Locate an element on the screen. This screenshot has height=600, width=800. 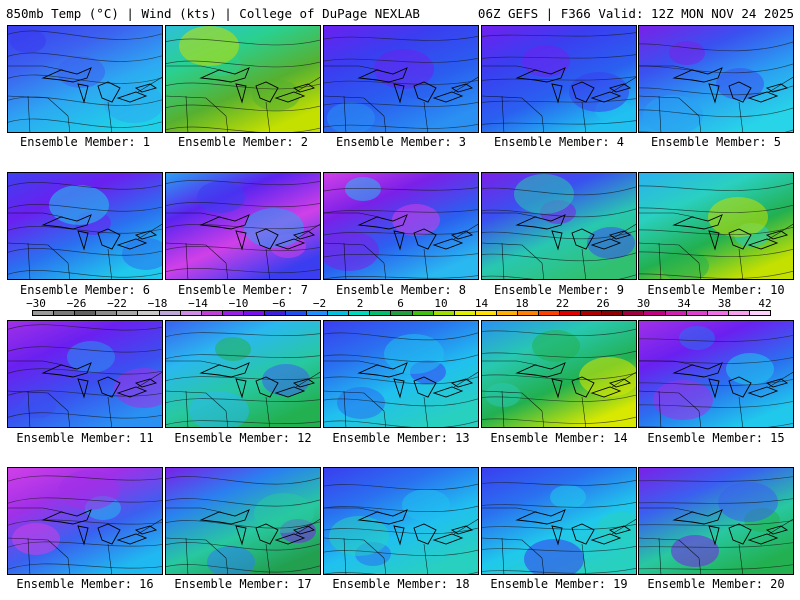
colorbar-tick-label: 6 is located at coordinates (400, 303).